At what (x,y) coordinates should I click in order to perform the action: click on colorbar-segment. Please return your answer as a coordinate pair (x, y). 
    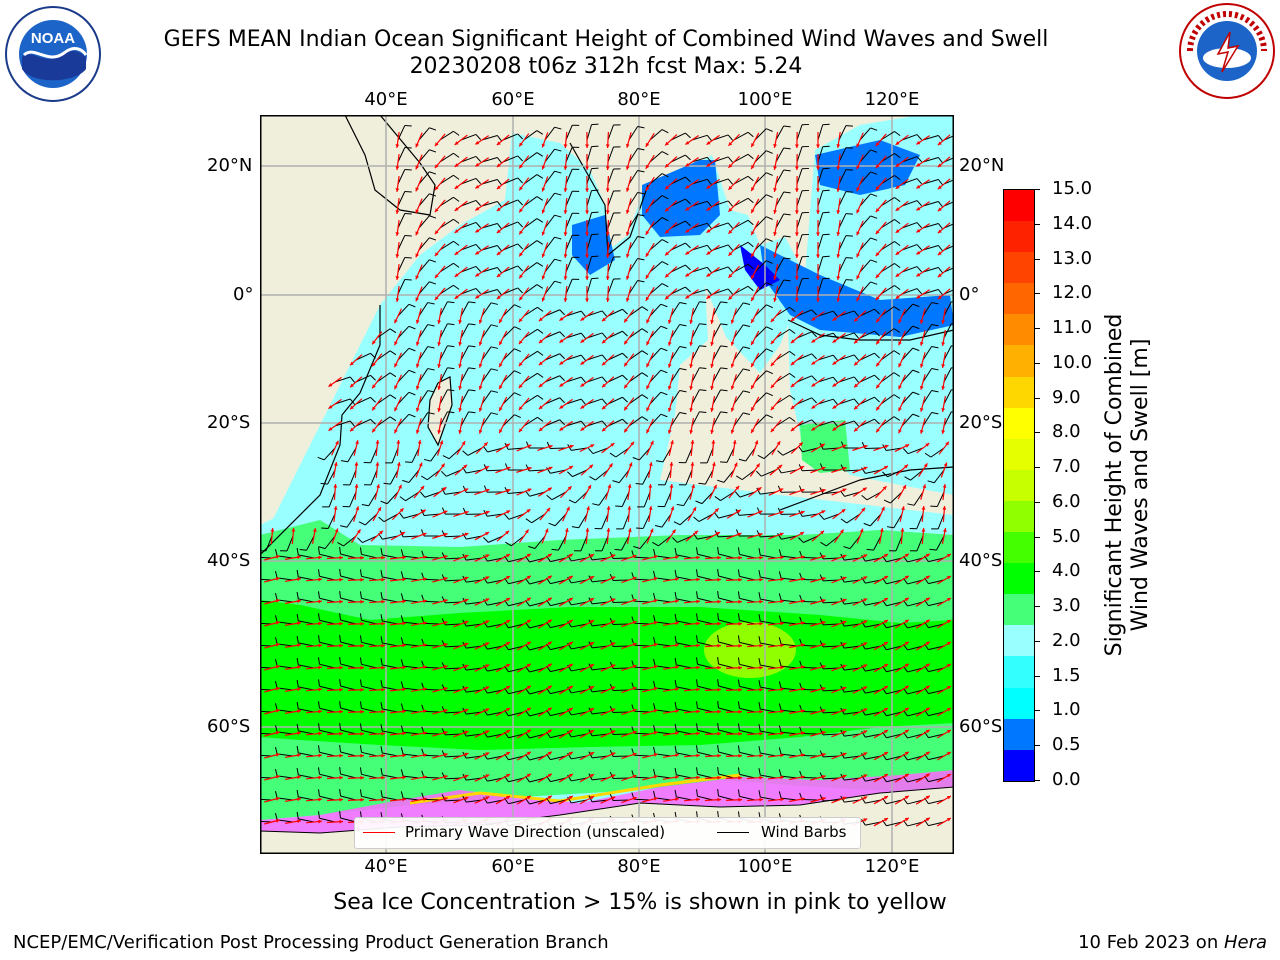
    Looking at the image, I should click on (1019, 330).